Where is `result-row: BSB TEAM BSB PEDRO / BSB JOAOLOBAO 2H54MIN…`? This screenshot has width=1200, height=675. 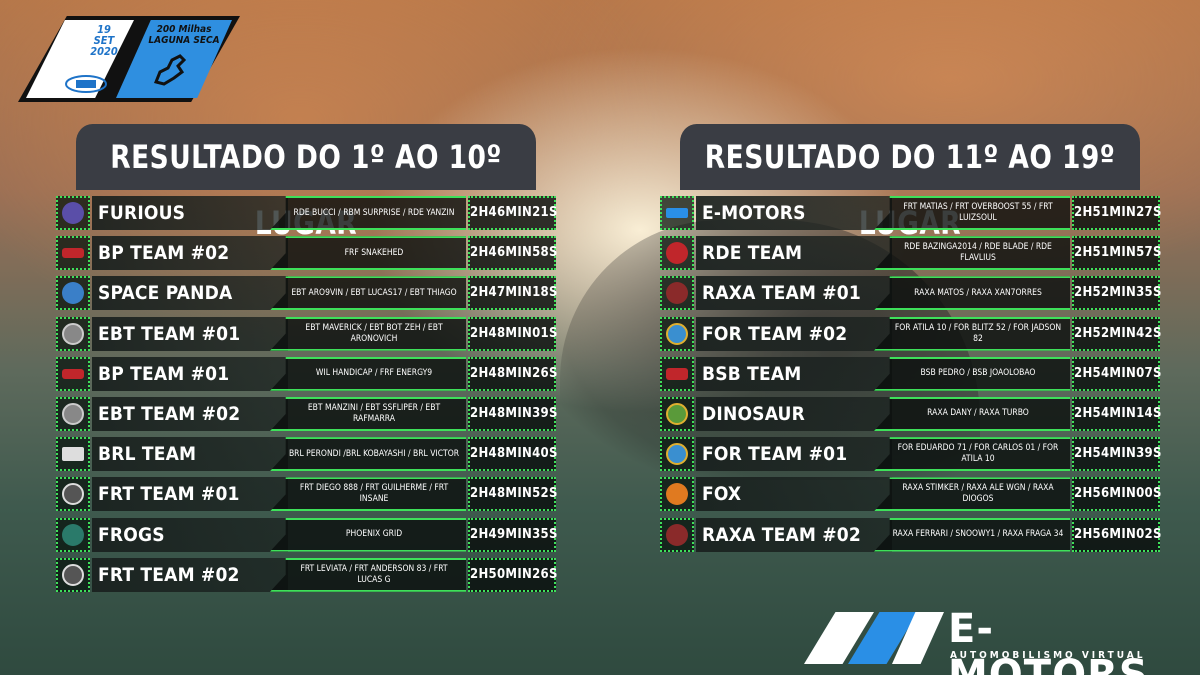 result-row: BSB TEAM BSB PEDRO / BSB JOAOLOBAO 2H54MIN… is located at coordinates (910, 373).